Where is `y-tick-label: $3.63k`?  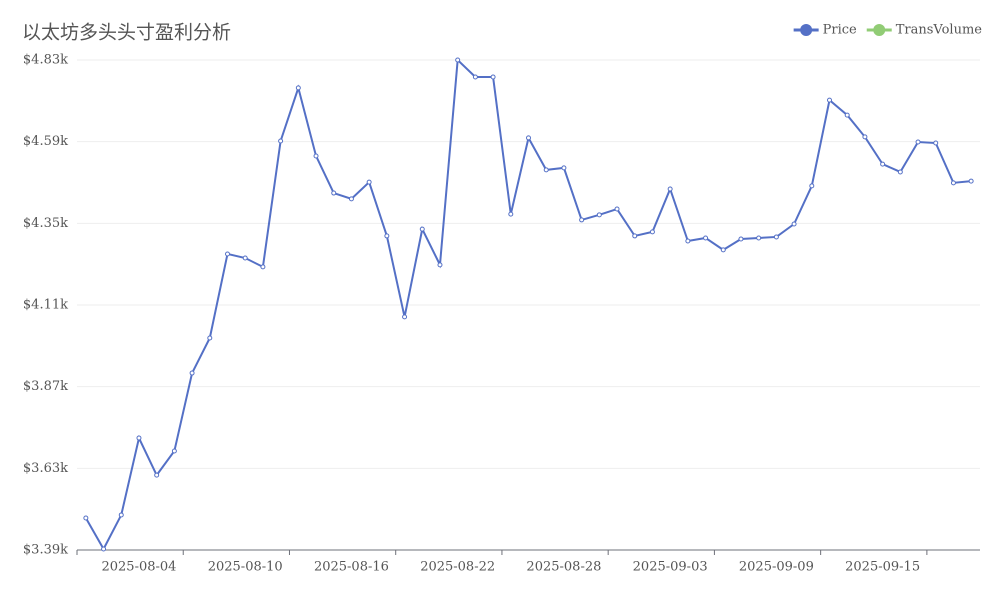
y-tick-label: $3.63k is located at coordinates (45, 468).